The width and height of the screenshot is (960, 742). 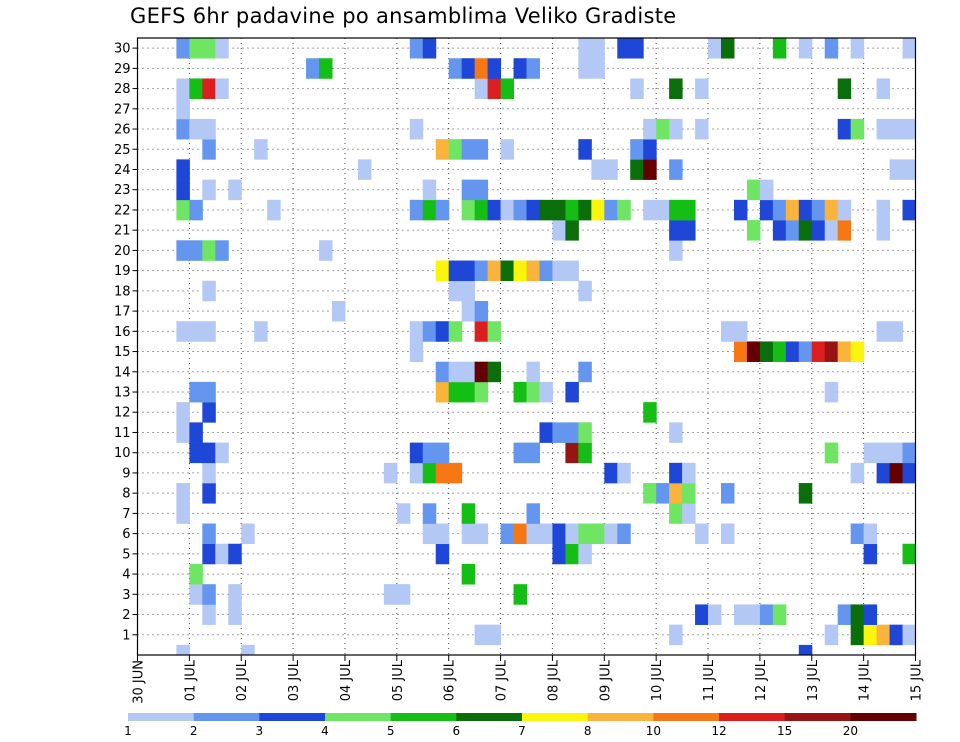 I want to click on y-tick-label: 8, so click(x=126, y=494).